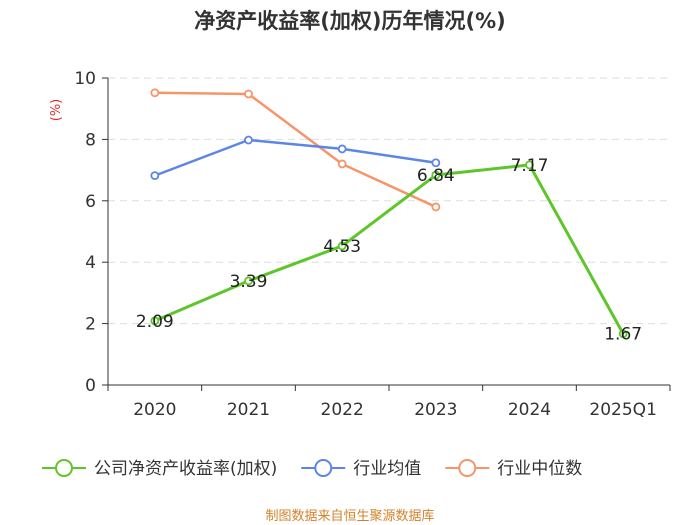 This screenshot has height=525, width=700. Describe the element at coordinates (387, 469) in the screenshot. I see `legend-label: 行业均值` at that location.